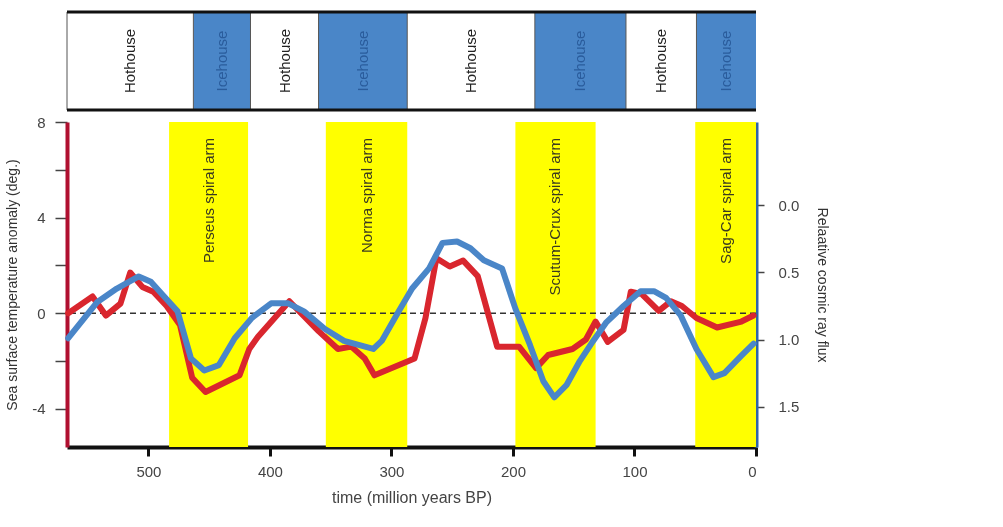 This screenshot has height=527, width=1003. What do you see at coordinates (513, 471) in the screenshot?
I see `x-tick-label: 200` at bounding box center [513, 471].